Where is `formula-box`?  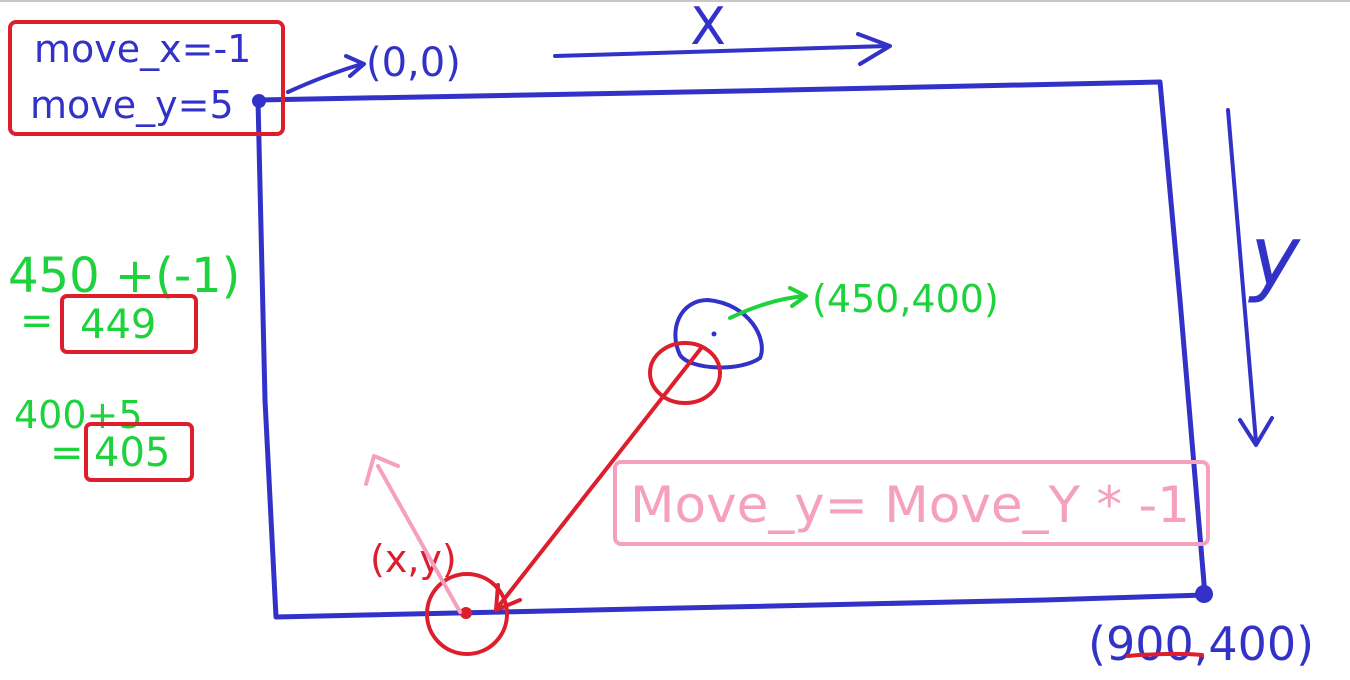
formula-box is located at coordinates (911, 503).